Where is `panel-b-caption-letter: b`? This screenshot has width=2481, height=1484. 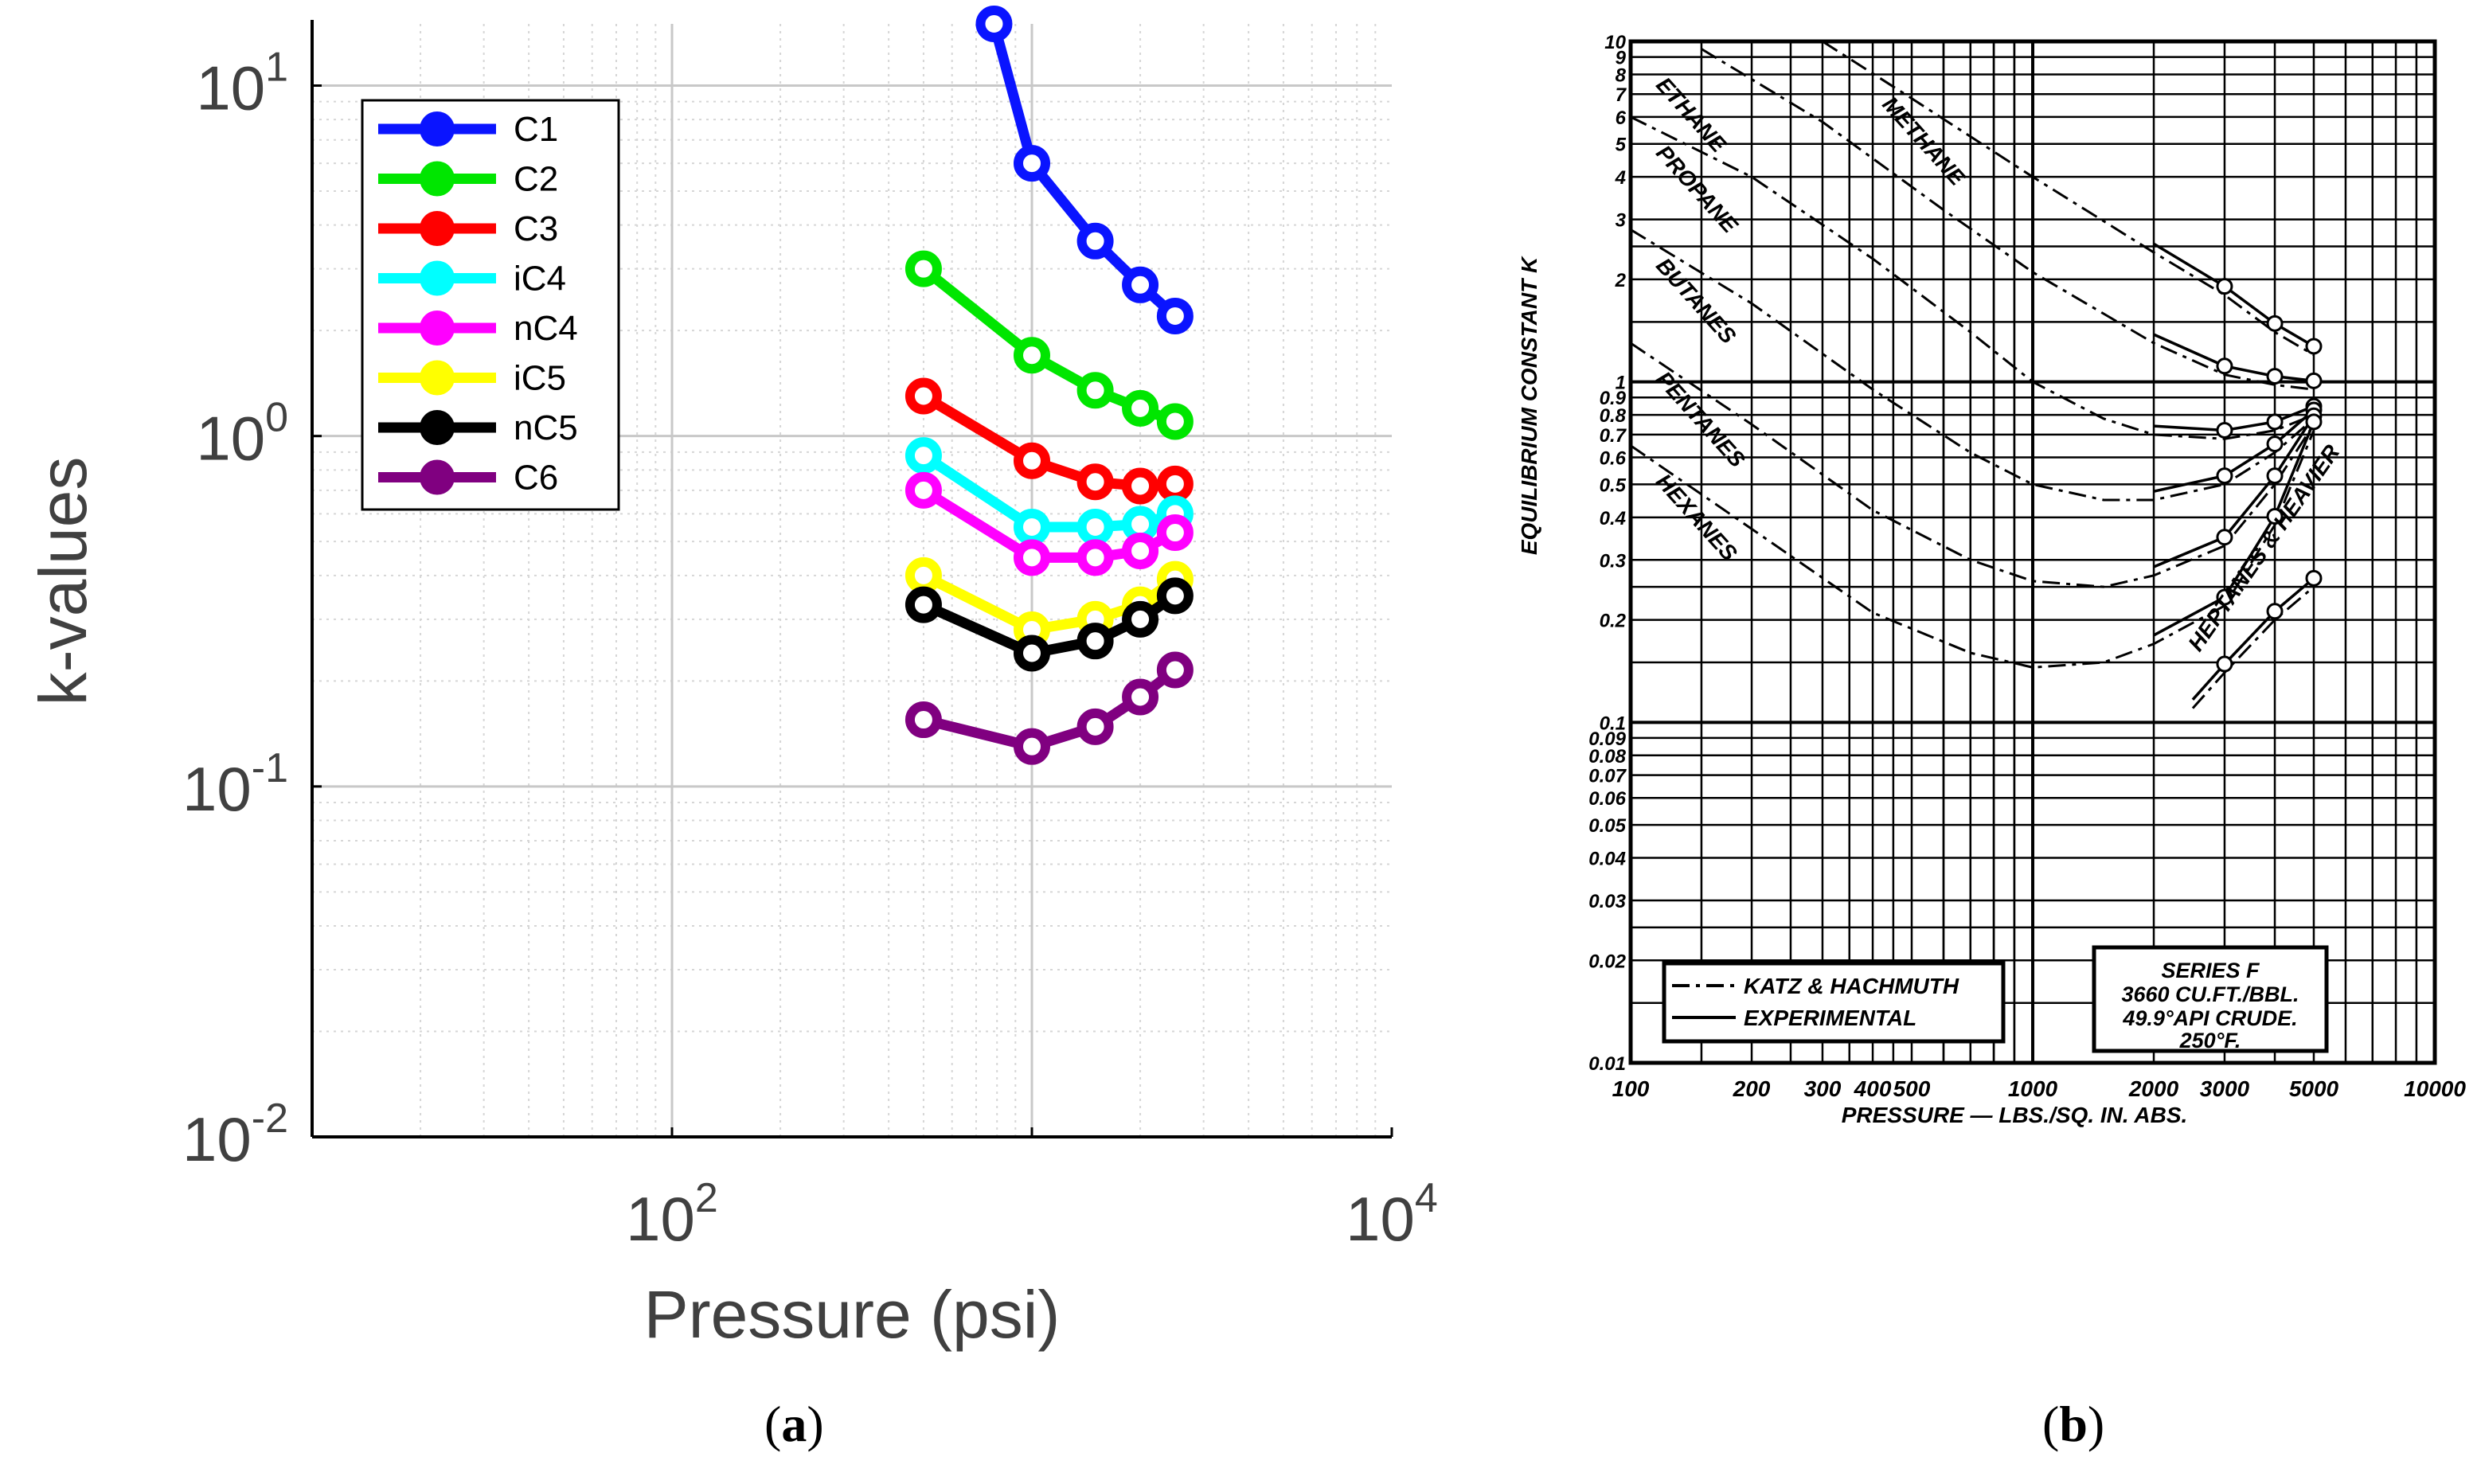
panel-b-caption-letter: b is located at coordinates (2074, 1424).